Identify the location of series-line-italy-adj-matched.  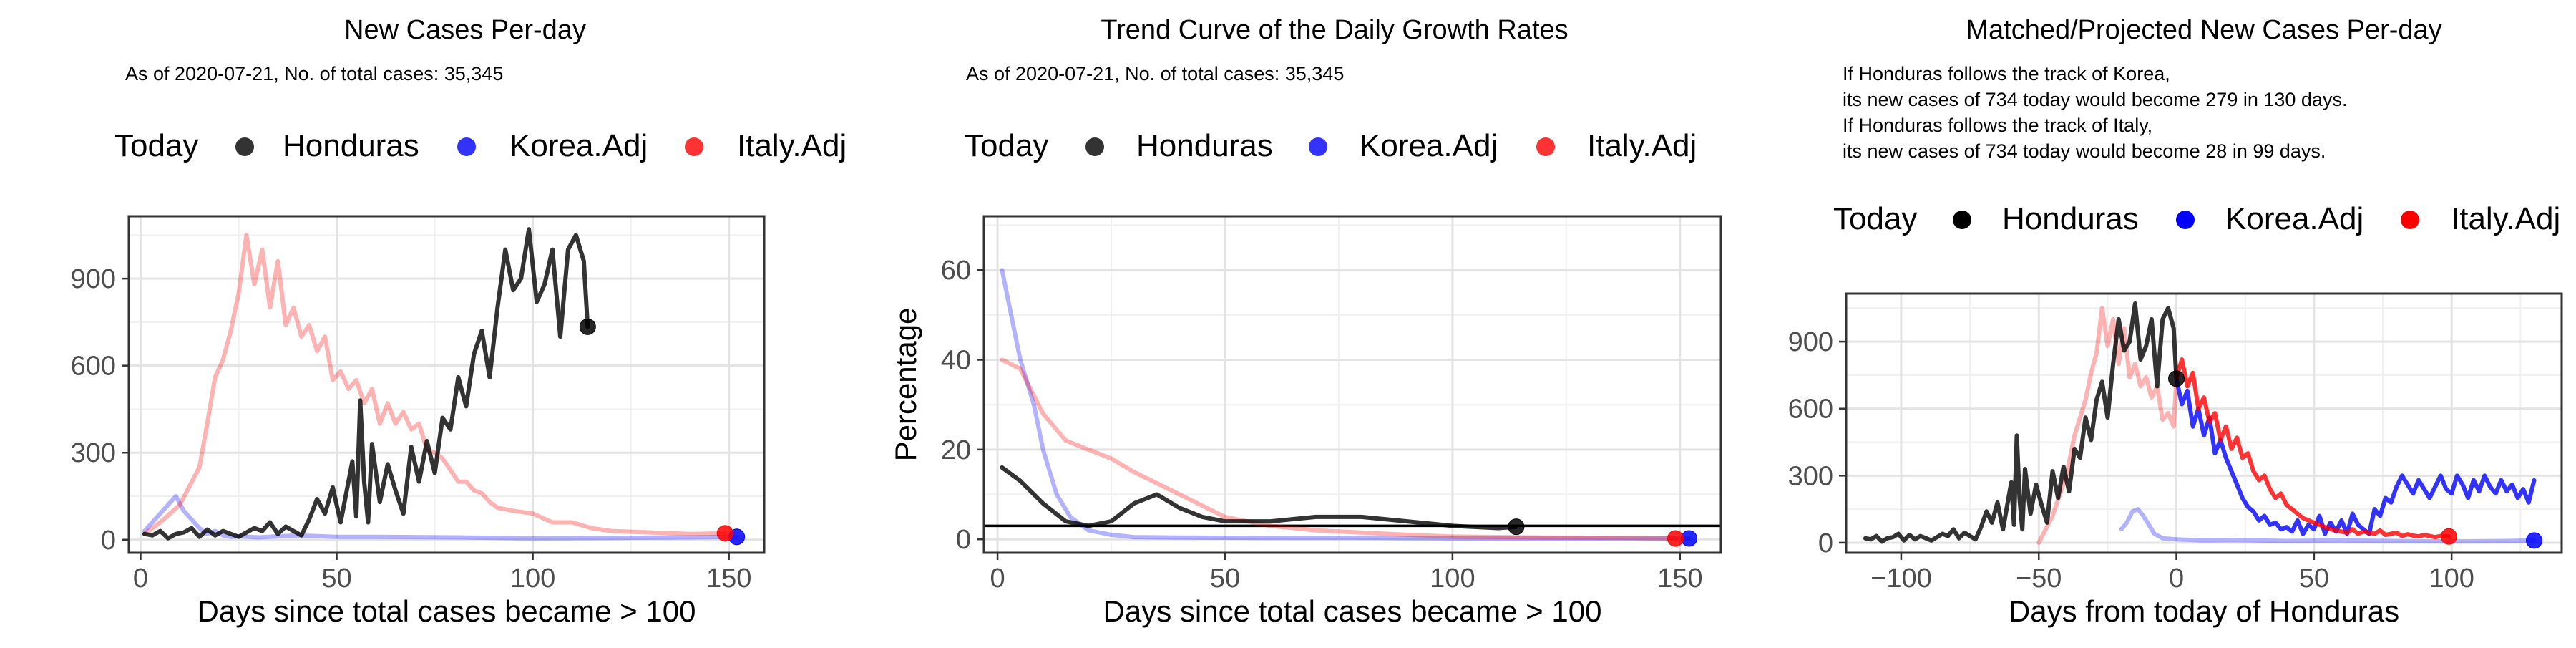
(2107, 425).